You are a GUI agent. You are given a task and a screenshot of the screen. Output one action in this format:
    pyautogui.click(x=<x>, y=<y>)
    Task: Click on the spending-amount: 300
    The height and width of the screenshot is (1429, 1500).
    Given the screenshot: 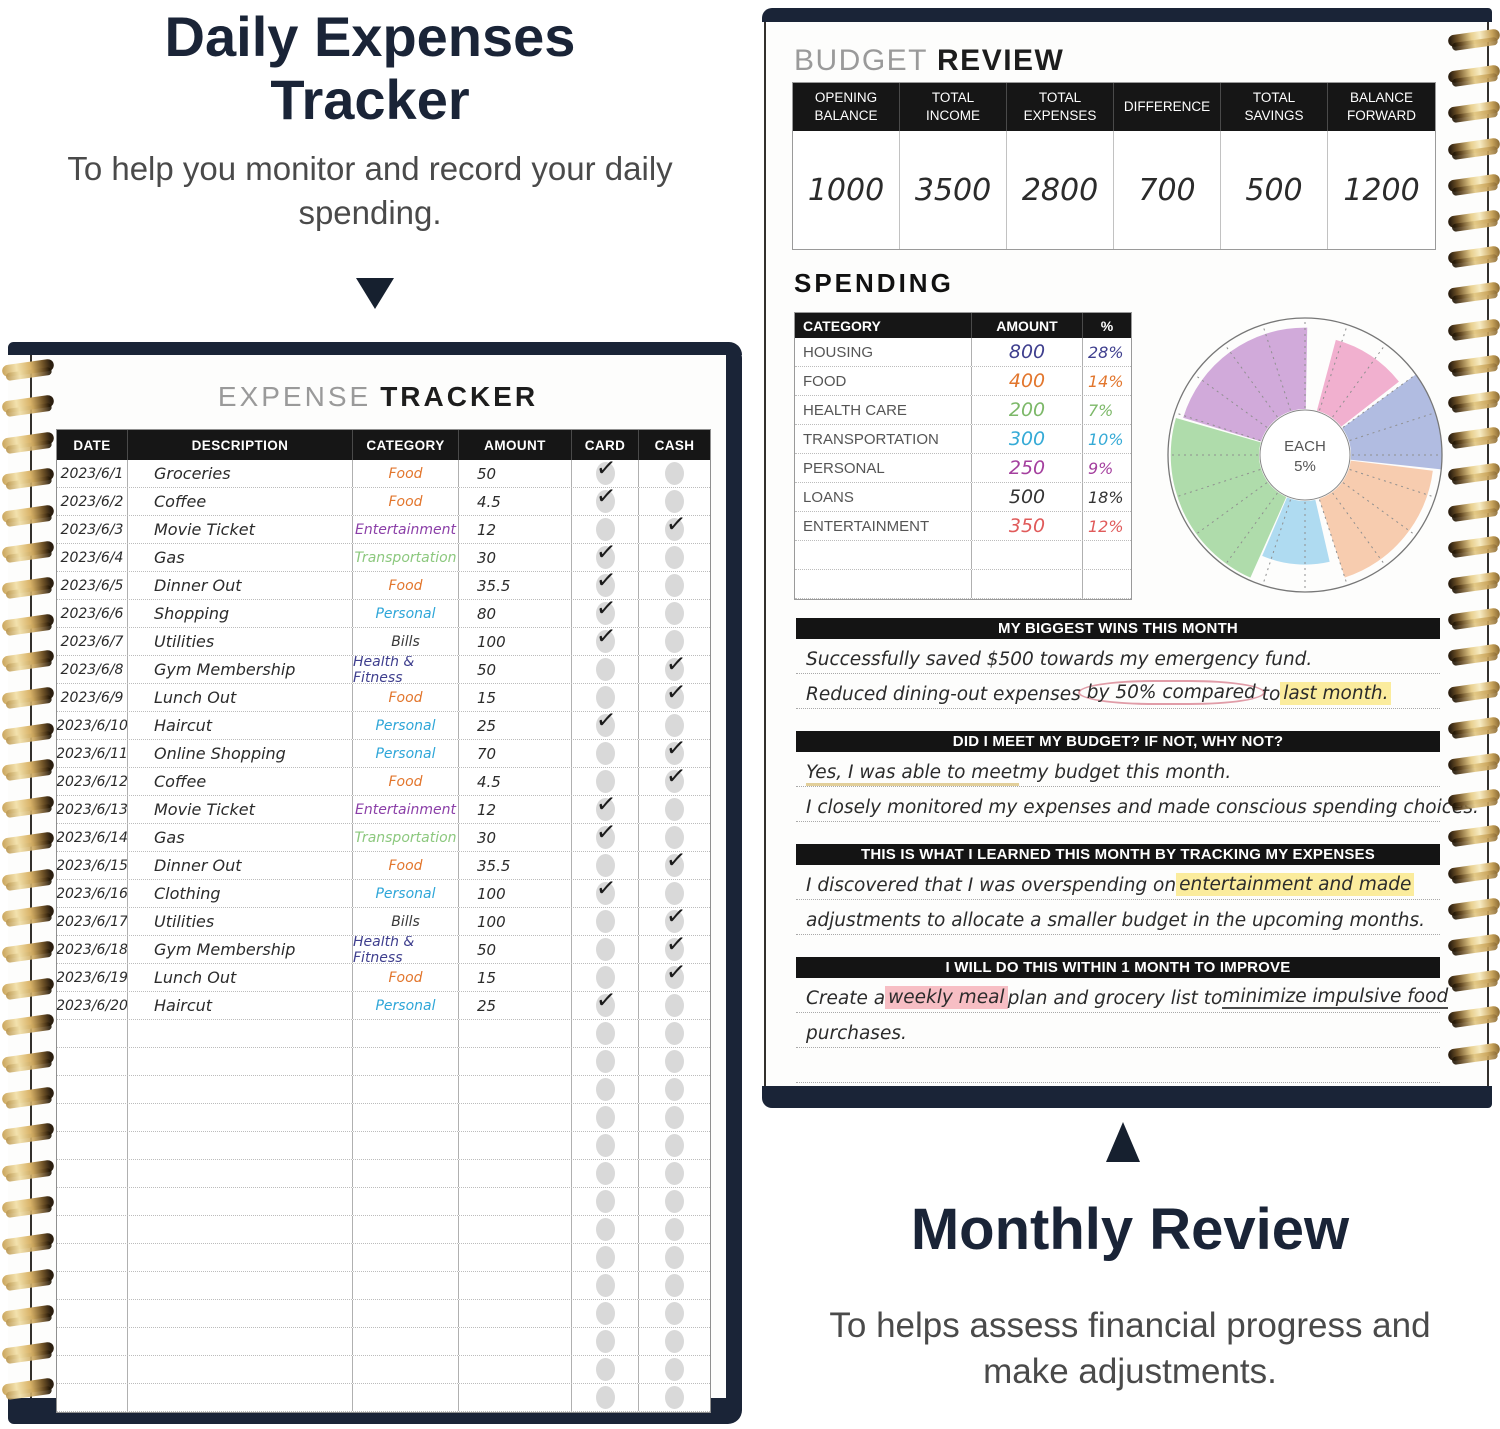 What is the action you would take?
    pyautogui.click(x=1027, y=439)
    